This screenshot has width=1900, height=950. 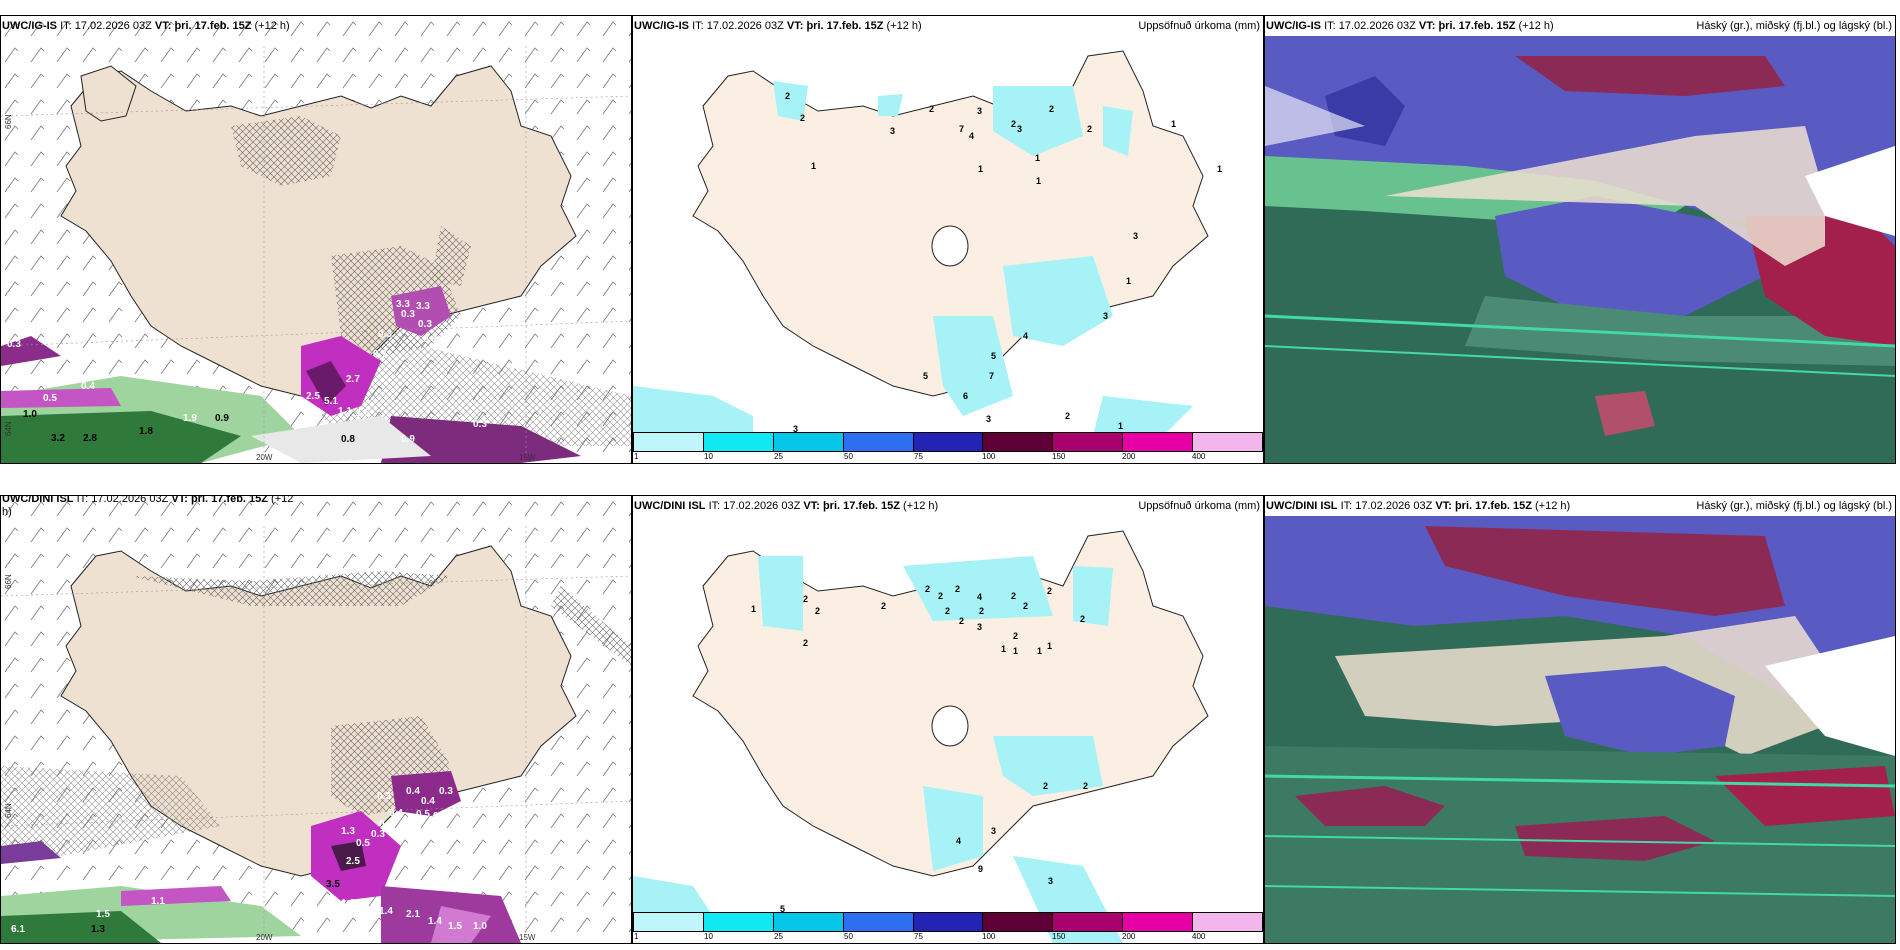 I want to click on colorbar-tick: 10, so click(x=708, y=936).